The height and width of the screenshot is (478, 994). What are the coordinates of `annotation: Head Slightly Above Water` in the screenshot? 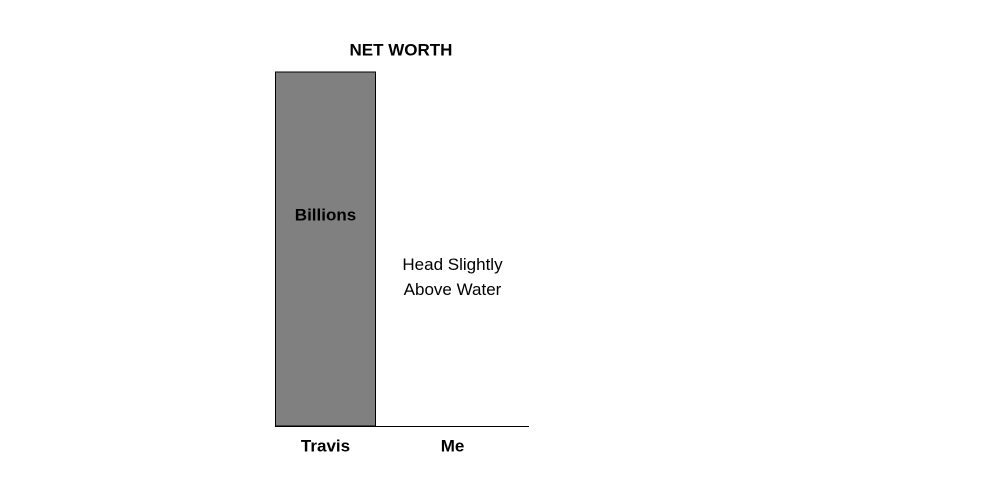 It's located at (452, 277).